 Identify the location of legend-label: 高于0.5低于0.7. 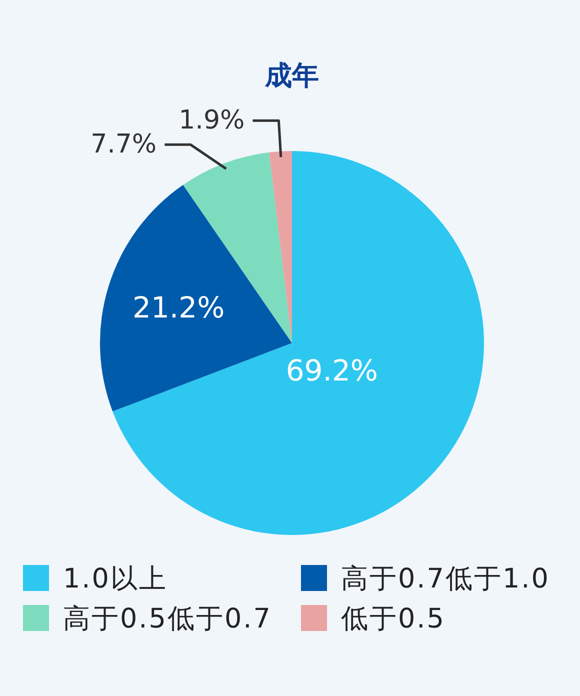
(167, 619).